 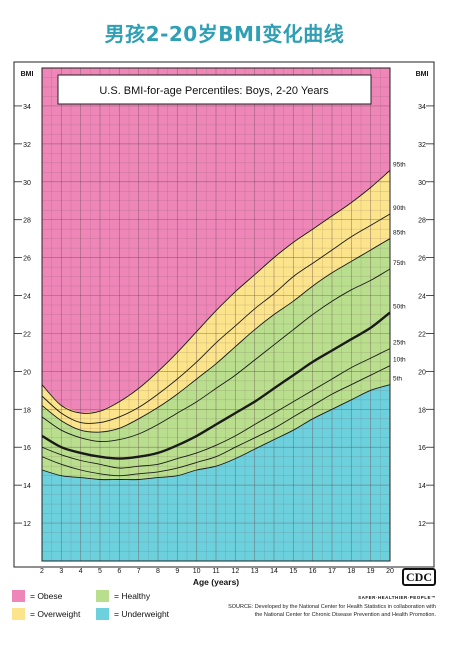 What do you see at coordinates (422, 486) in the screenshot?
I see `y-tick-label-right: 14` at bounding box center [422, 486].